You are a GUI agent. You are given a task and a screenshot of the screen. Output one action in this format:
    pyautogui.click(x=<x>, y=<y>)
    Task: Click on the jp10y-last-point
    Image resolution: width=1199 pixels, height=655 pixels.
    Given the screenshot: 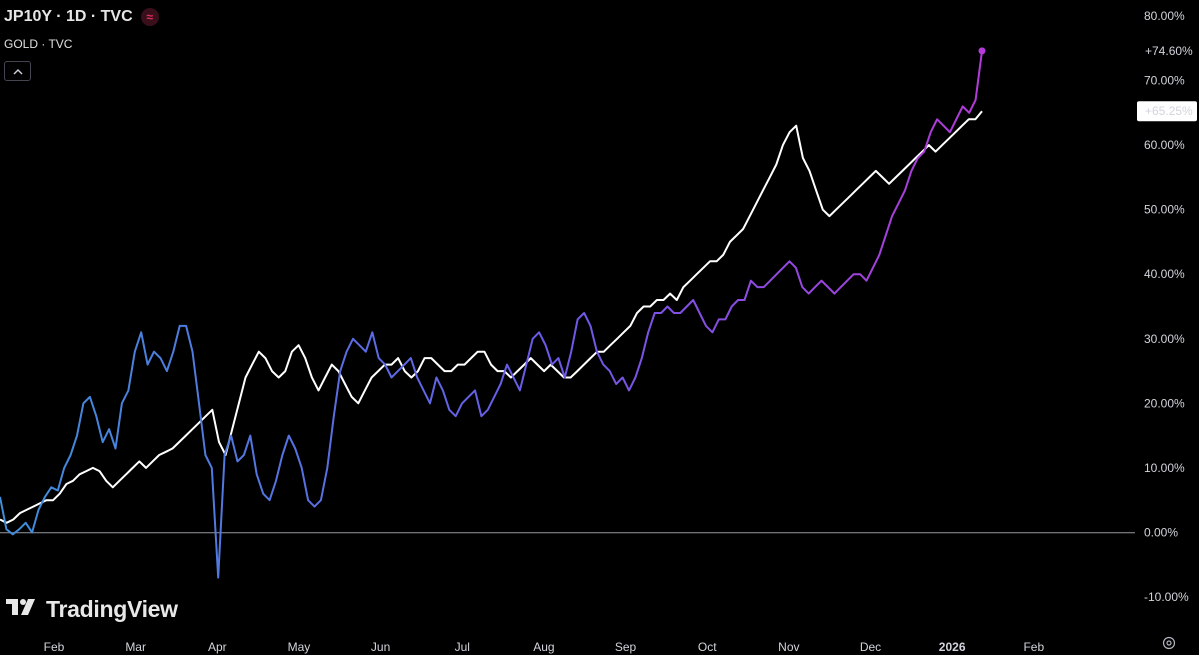 What is the action you would take?
    pyautogui.click(x=982, y=51)
    